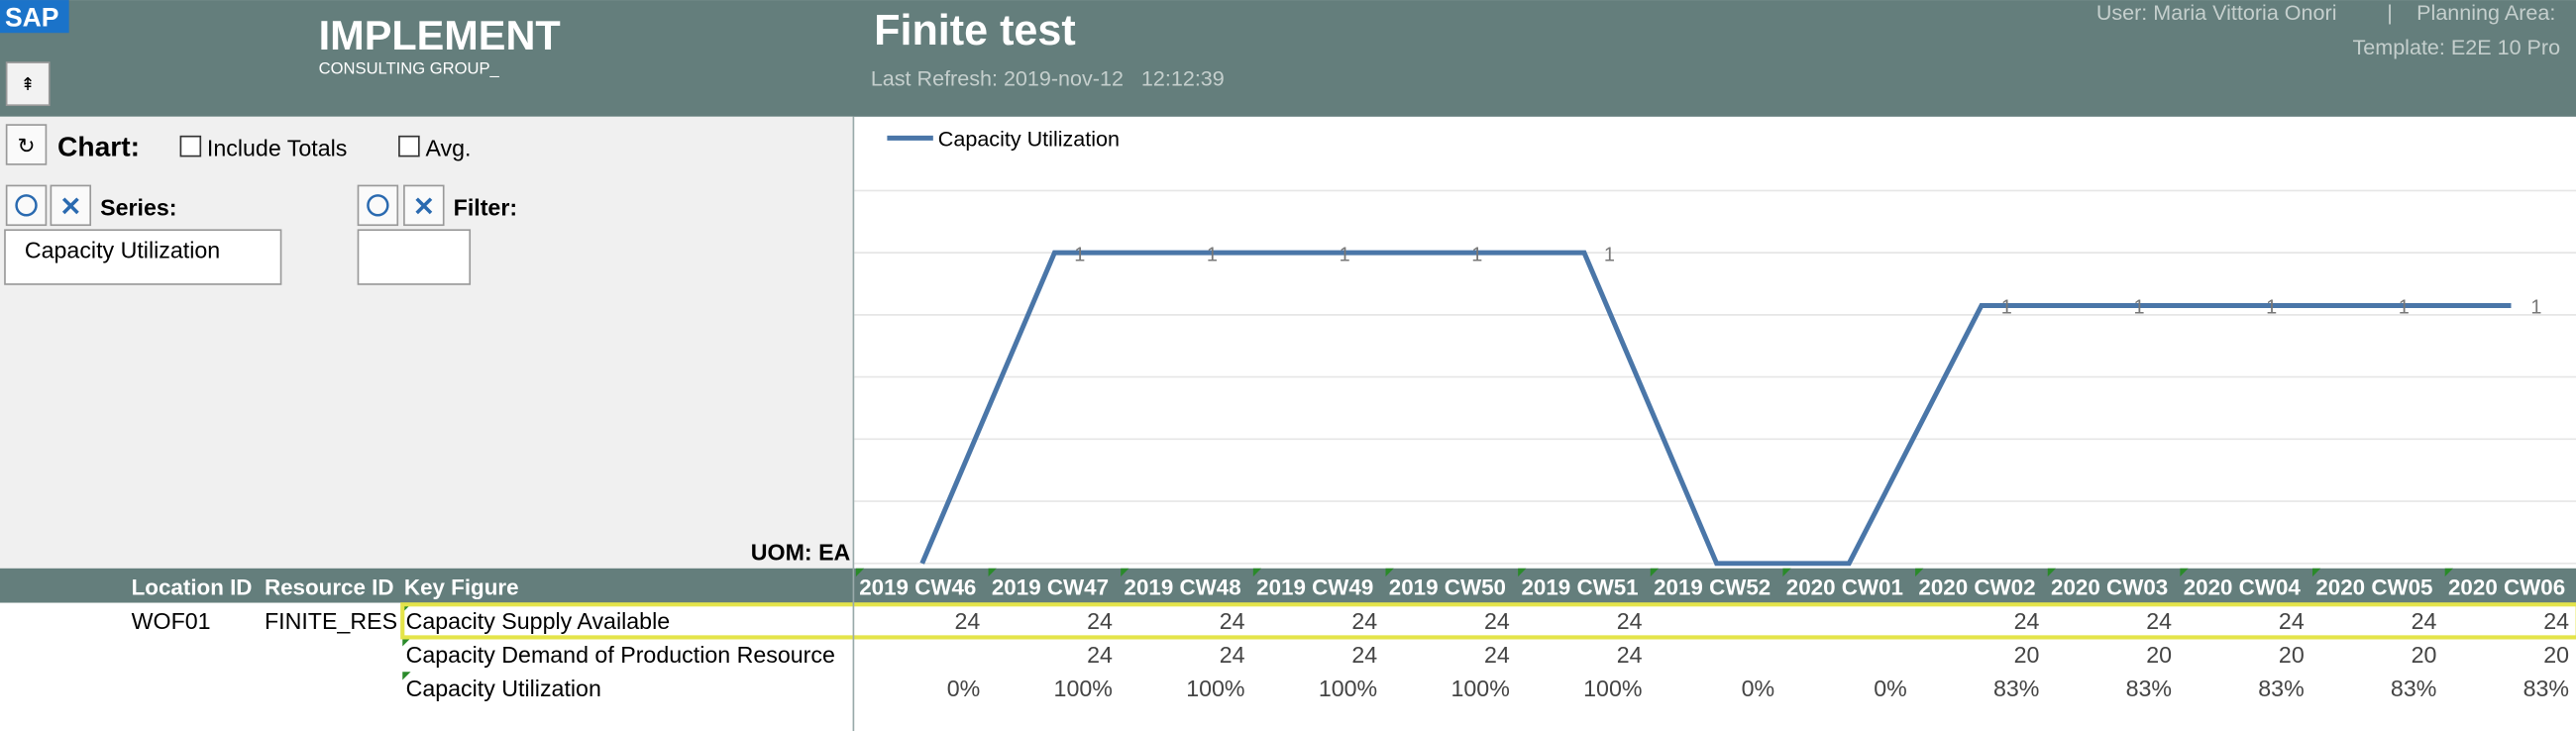 This screenshot has height=731, width=2576. Describe the element at coordinates (504, 689) in the screenshot. I see `row-label: Capacity Utilization` at that location.